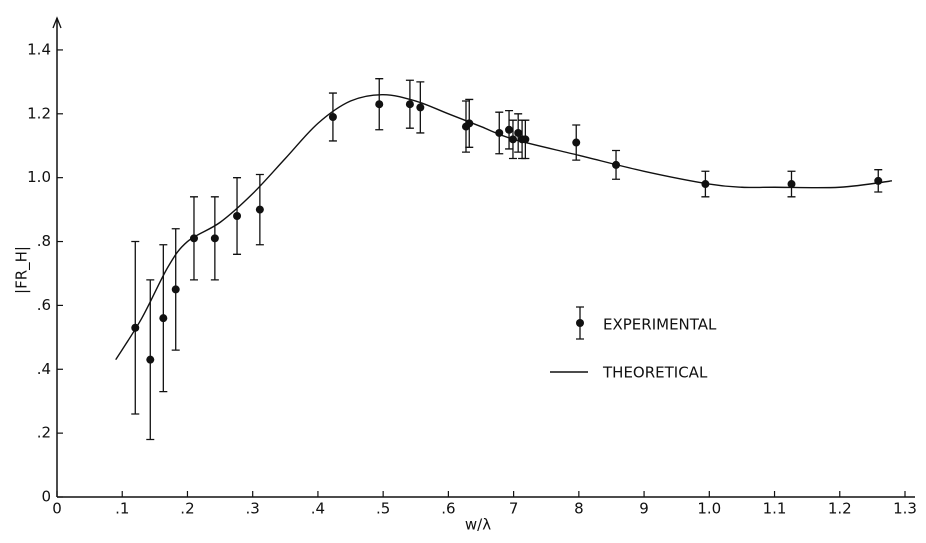 The image size is (926, 543). Describe the element at coordinates (840, 509) in the screenshot. I see `x-tick-label: 1.2` at that location.